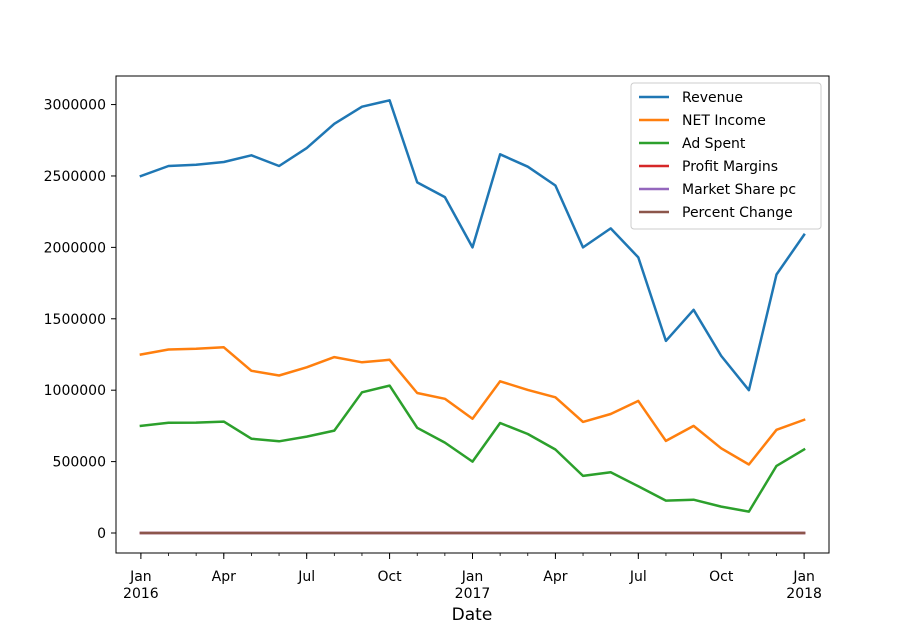  I want to click on legend-entry-label: Profit Margins, so click(730, 167).